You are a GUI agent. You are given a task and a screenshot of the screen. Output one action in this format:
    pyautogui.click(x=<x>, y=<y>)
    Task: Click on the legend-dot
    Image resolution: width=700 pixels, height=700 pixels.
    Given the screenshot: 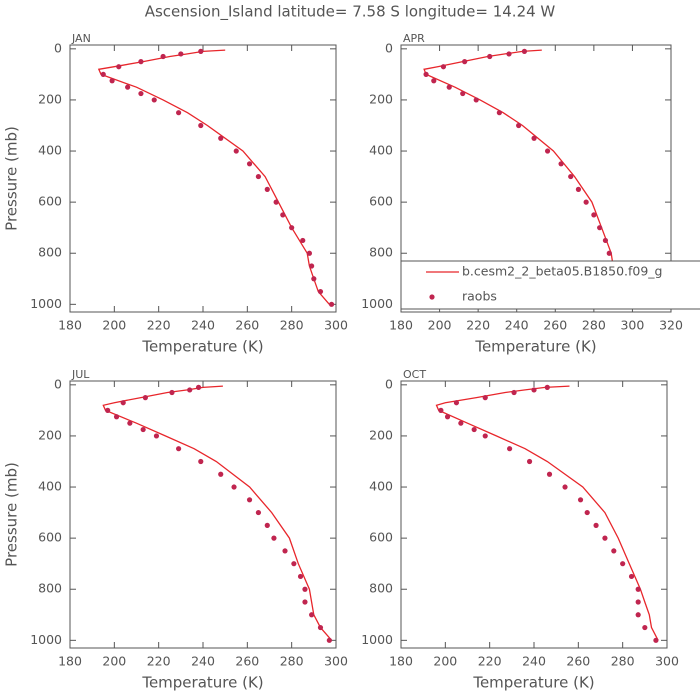 What is the action you would take?
    pyautogui.click(x=432, y=297)
    